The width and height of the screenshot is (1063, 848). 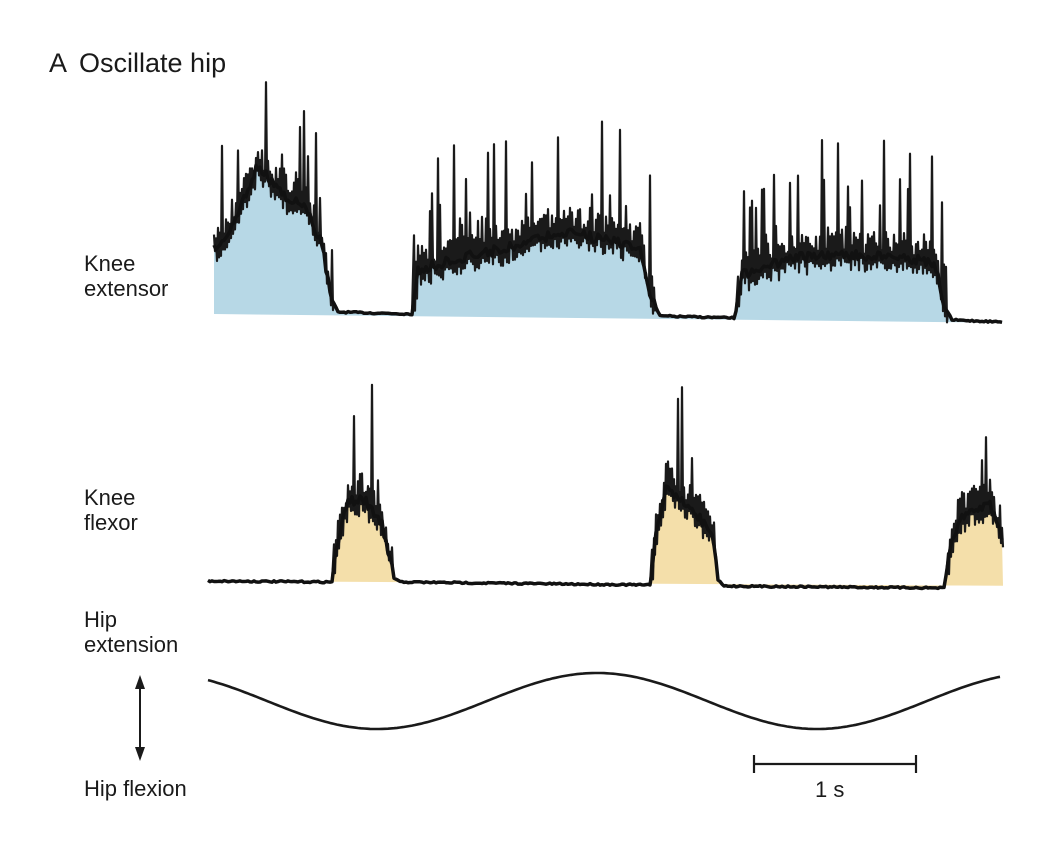 I want to click on knee-extensor-label-line-2: extensor, so click(x=126, y=289).